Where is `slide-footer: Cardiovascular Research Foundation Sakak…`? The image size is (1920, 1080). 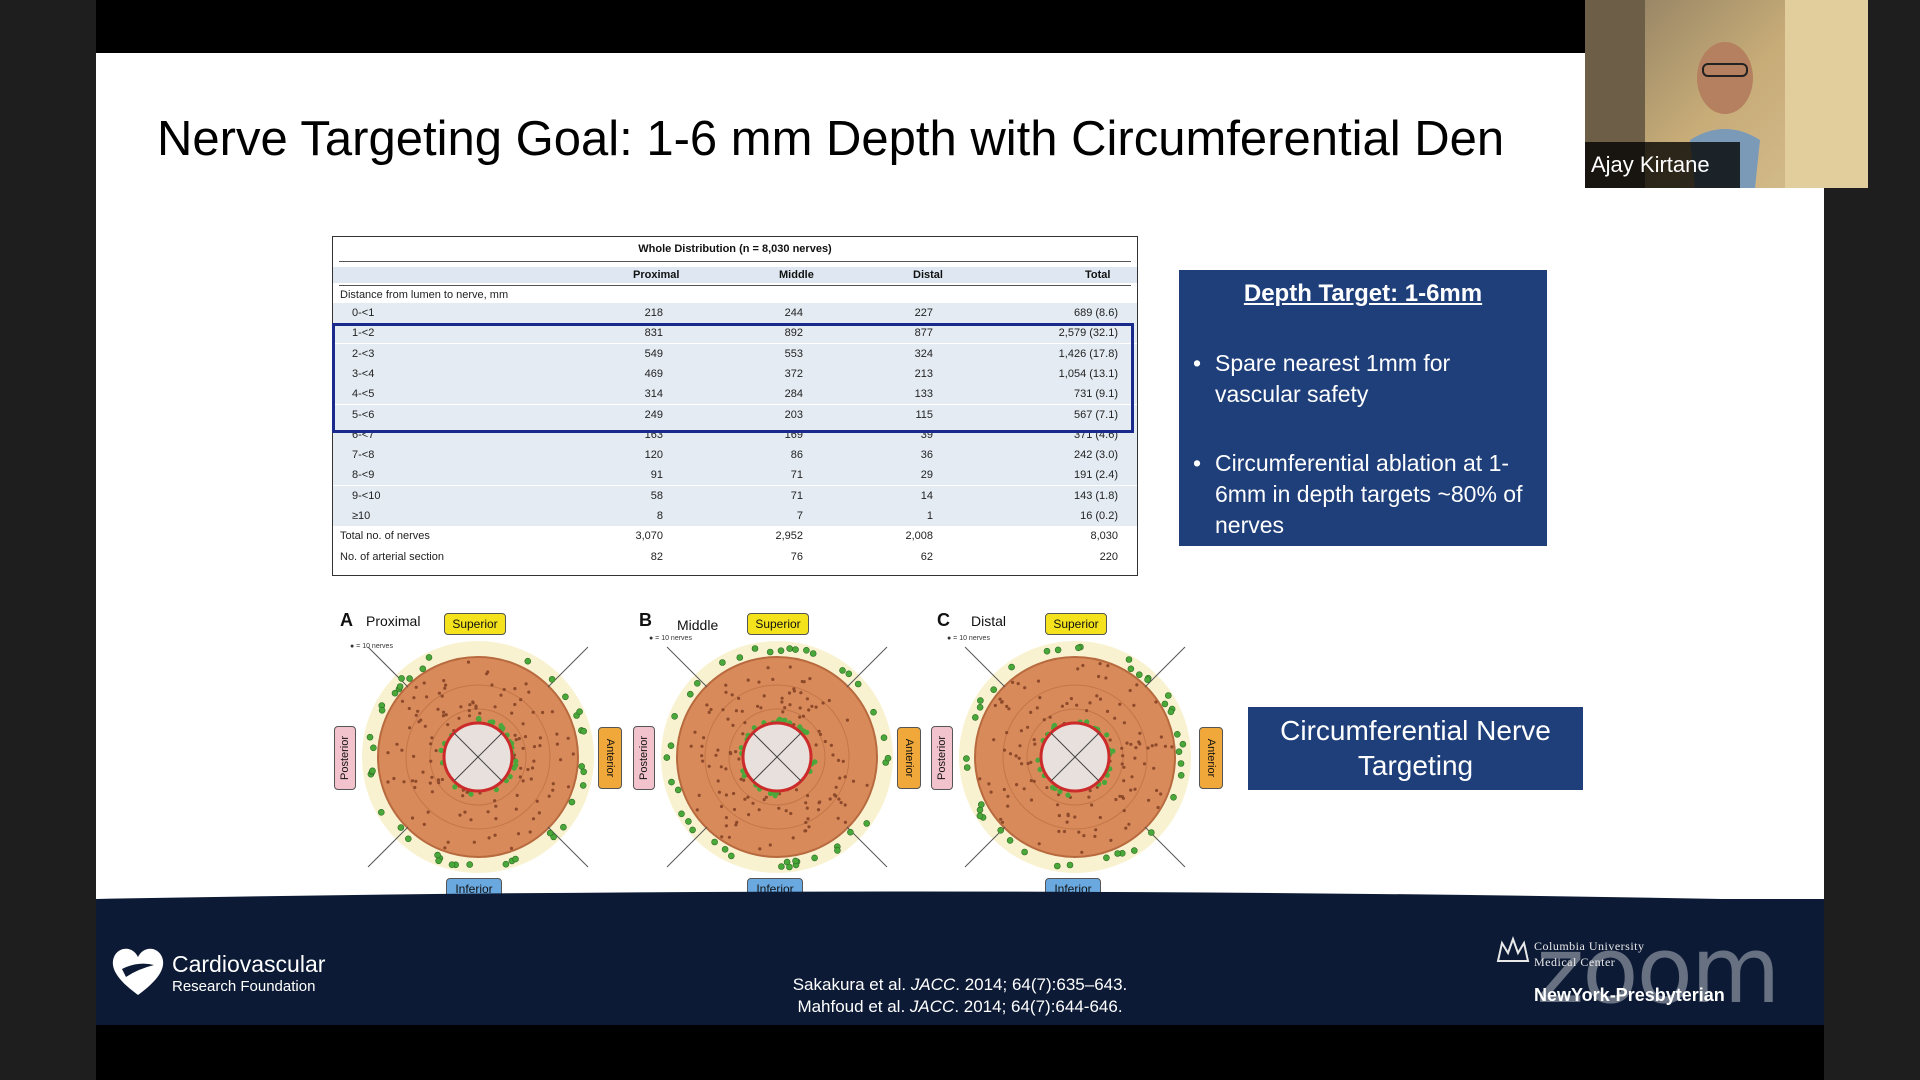
slide-footer: Cardiovascular Research Foundation Sakak… is located at coordinates (960, 962).